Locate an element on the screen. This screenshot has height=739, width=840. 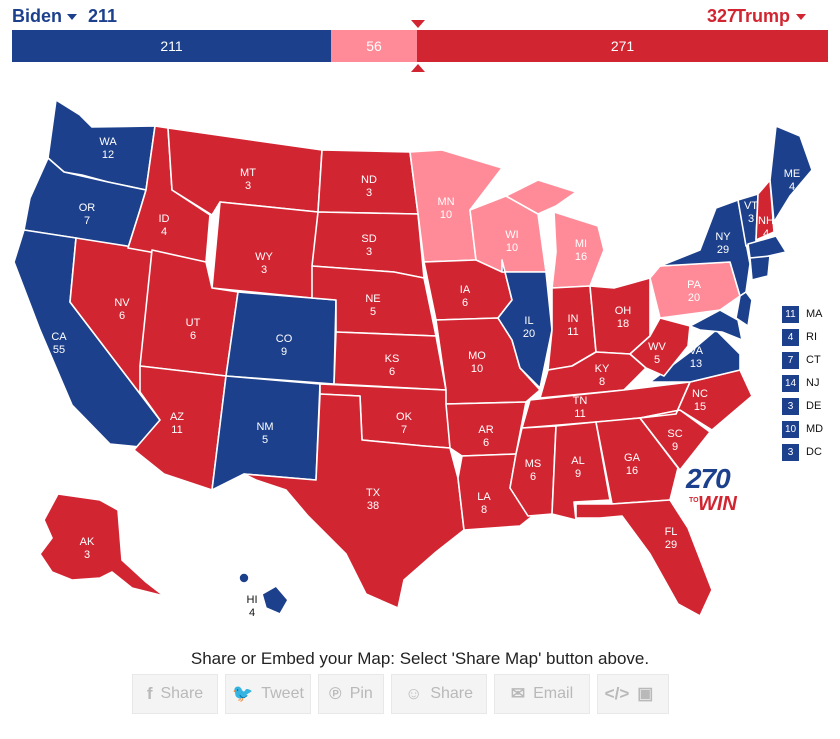
reddit-share-button: ☺ Share is located at coordinates (439, 694).